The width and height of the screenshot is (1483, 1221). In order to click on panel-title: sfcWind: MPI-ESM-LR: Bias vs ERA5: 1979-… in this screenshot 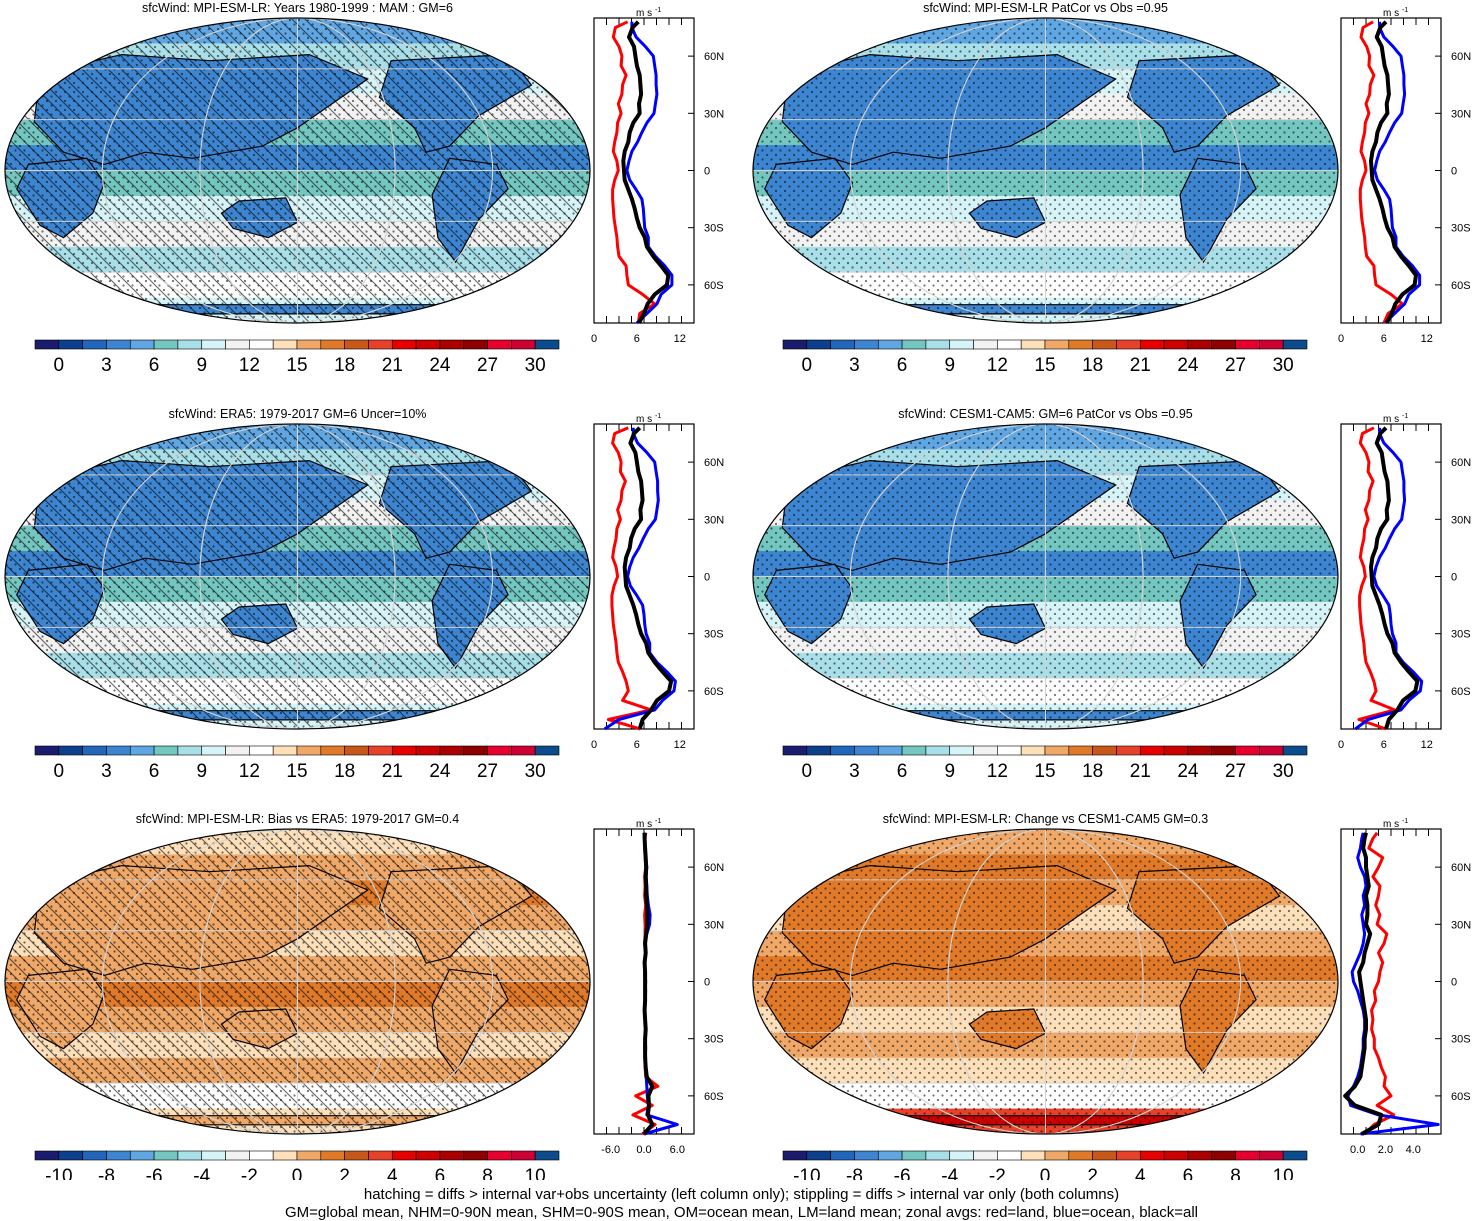, I will do `click(297, 819)`.